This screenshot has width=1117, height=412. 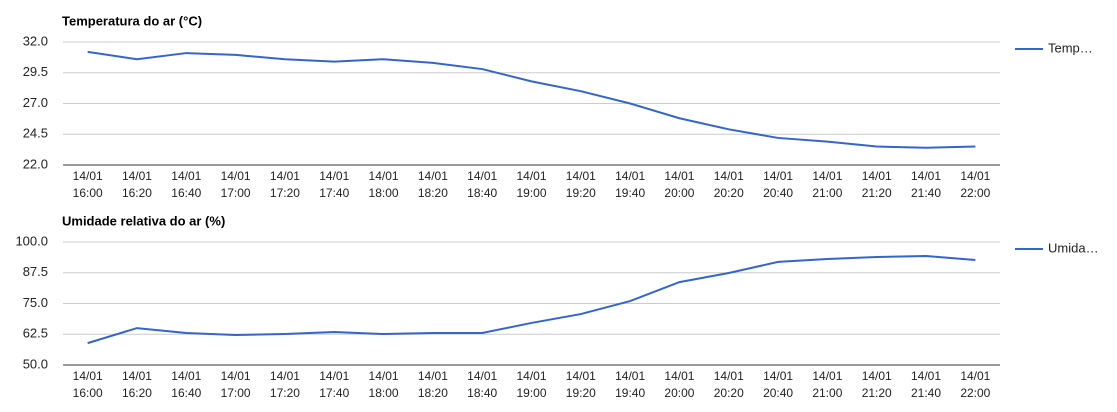 I want to click on y-tick-label: 22.0, so click(x=35, y=163).